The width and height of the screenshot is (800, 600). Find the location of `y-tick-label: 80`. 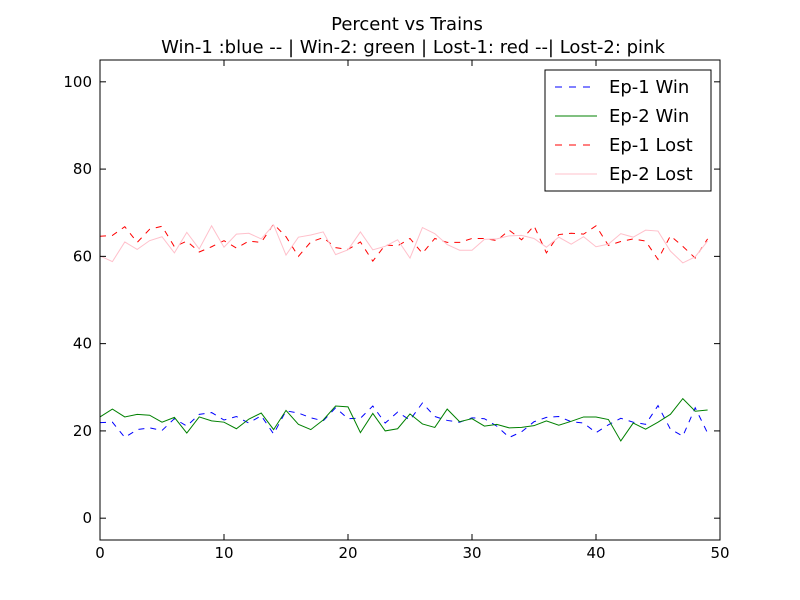

y-tick-label: 80 is located at coordinates (82, 169).